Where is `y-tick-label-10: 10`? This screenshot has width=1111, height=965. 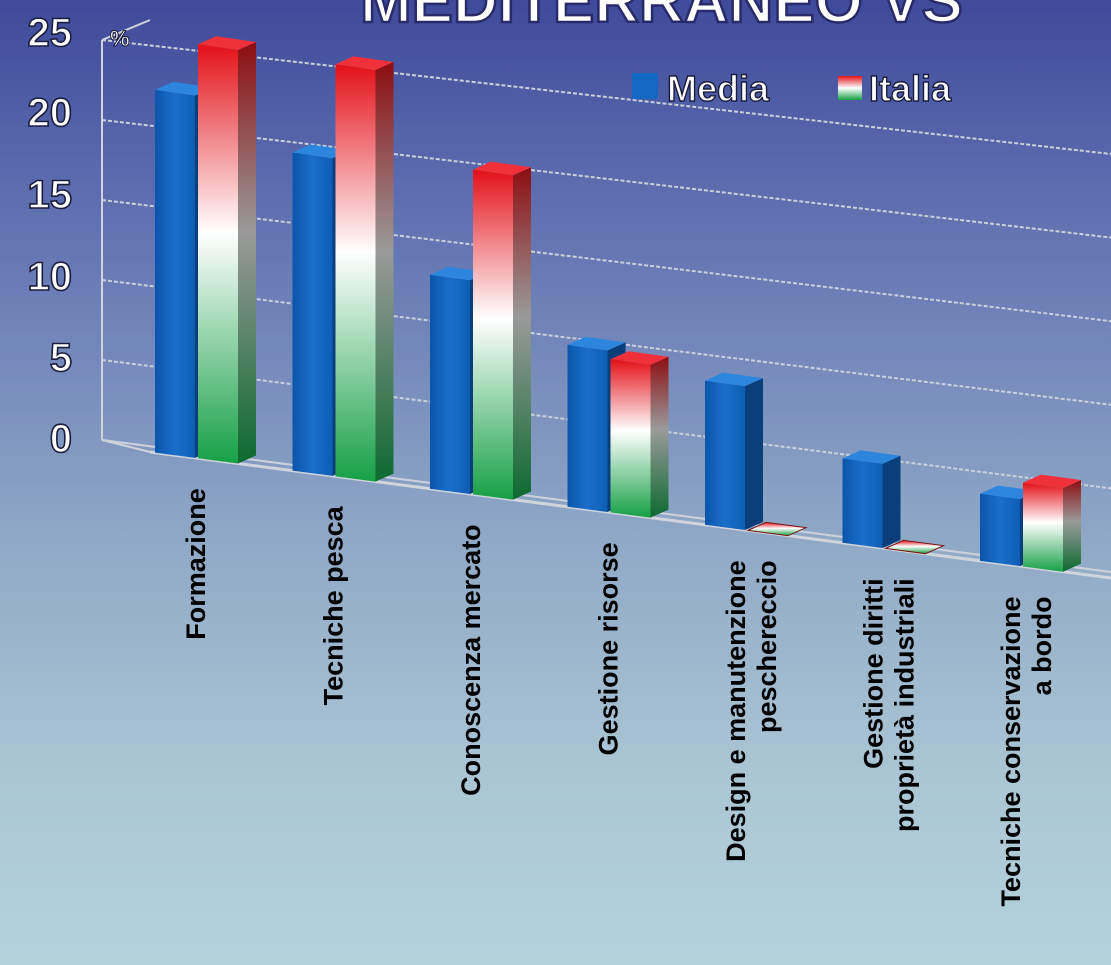
y-tick-label-10: 10 is located at coordinates (50, 277).